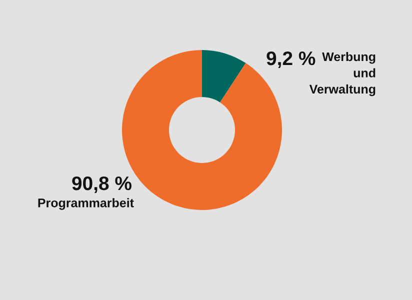 The height and width of the screenshot is (300, 412). I want to click on donut-slice, so click(224, 76).